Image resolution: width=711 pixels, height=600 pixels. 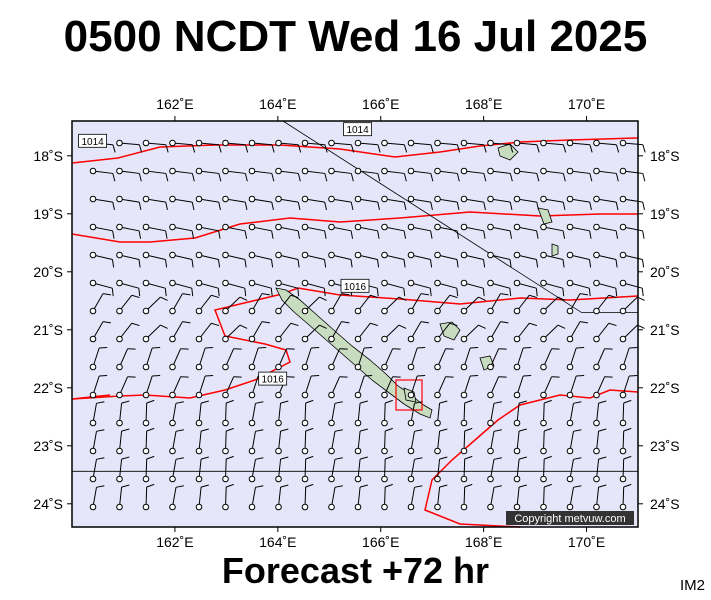 I want to click on isobar-label: 1014, so click(x=92, y=140).